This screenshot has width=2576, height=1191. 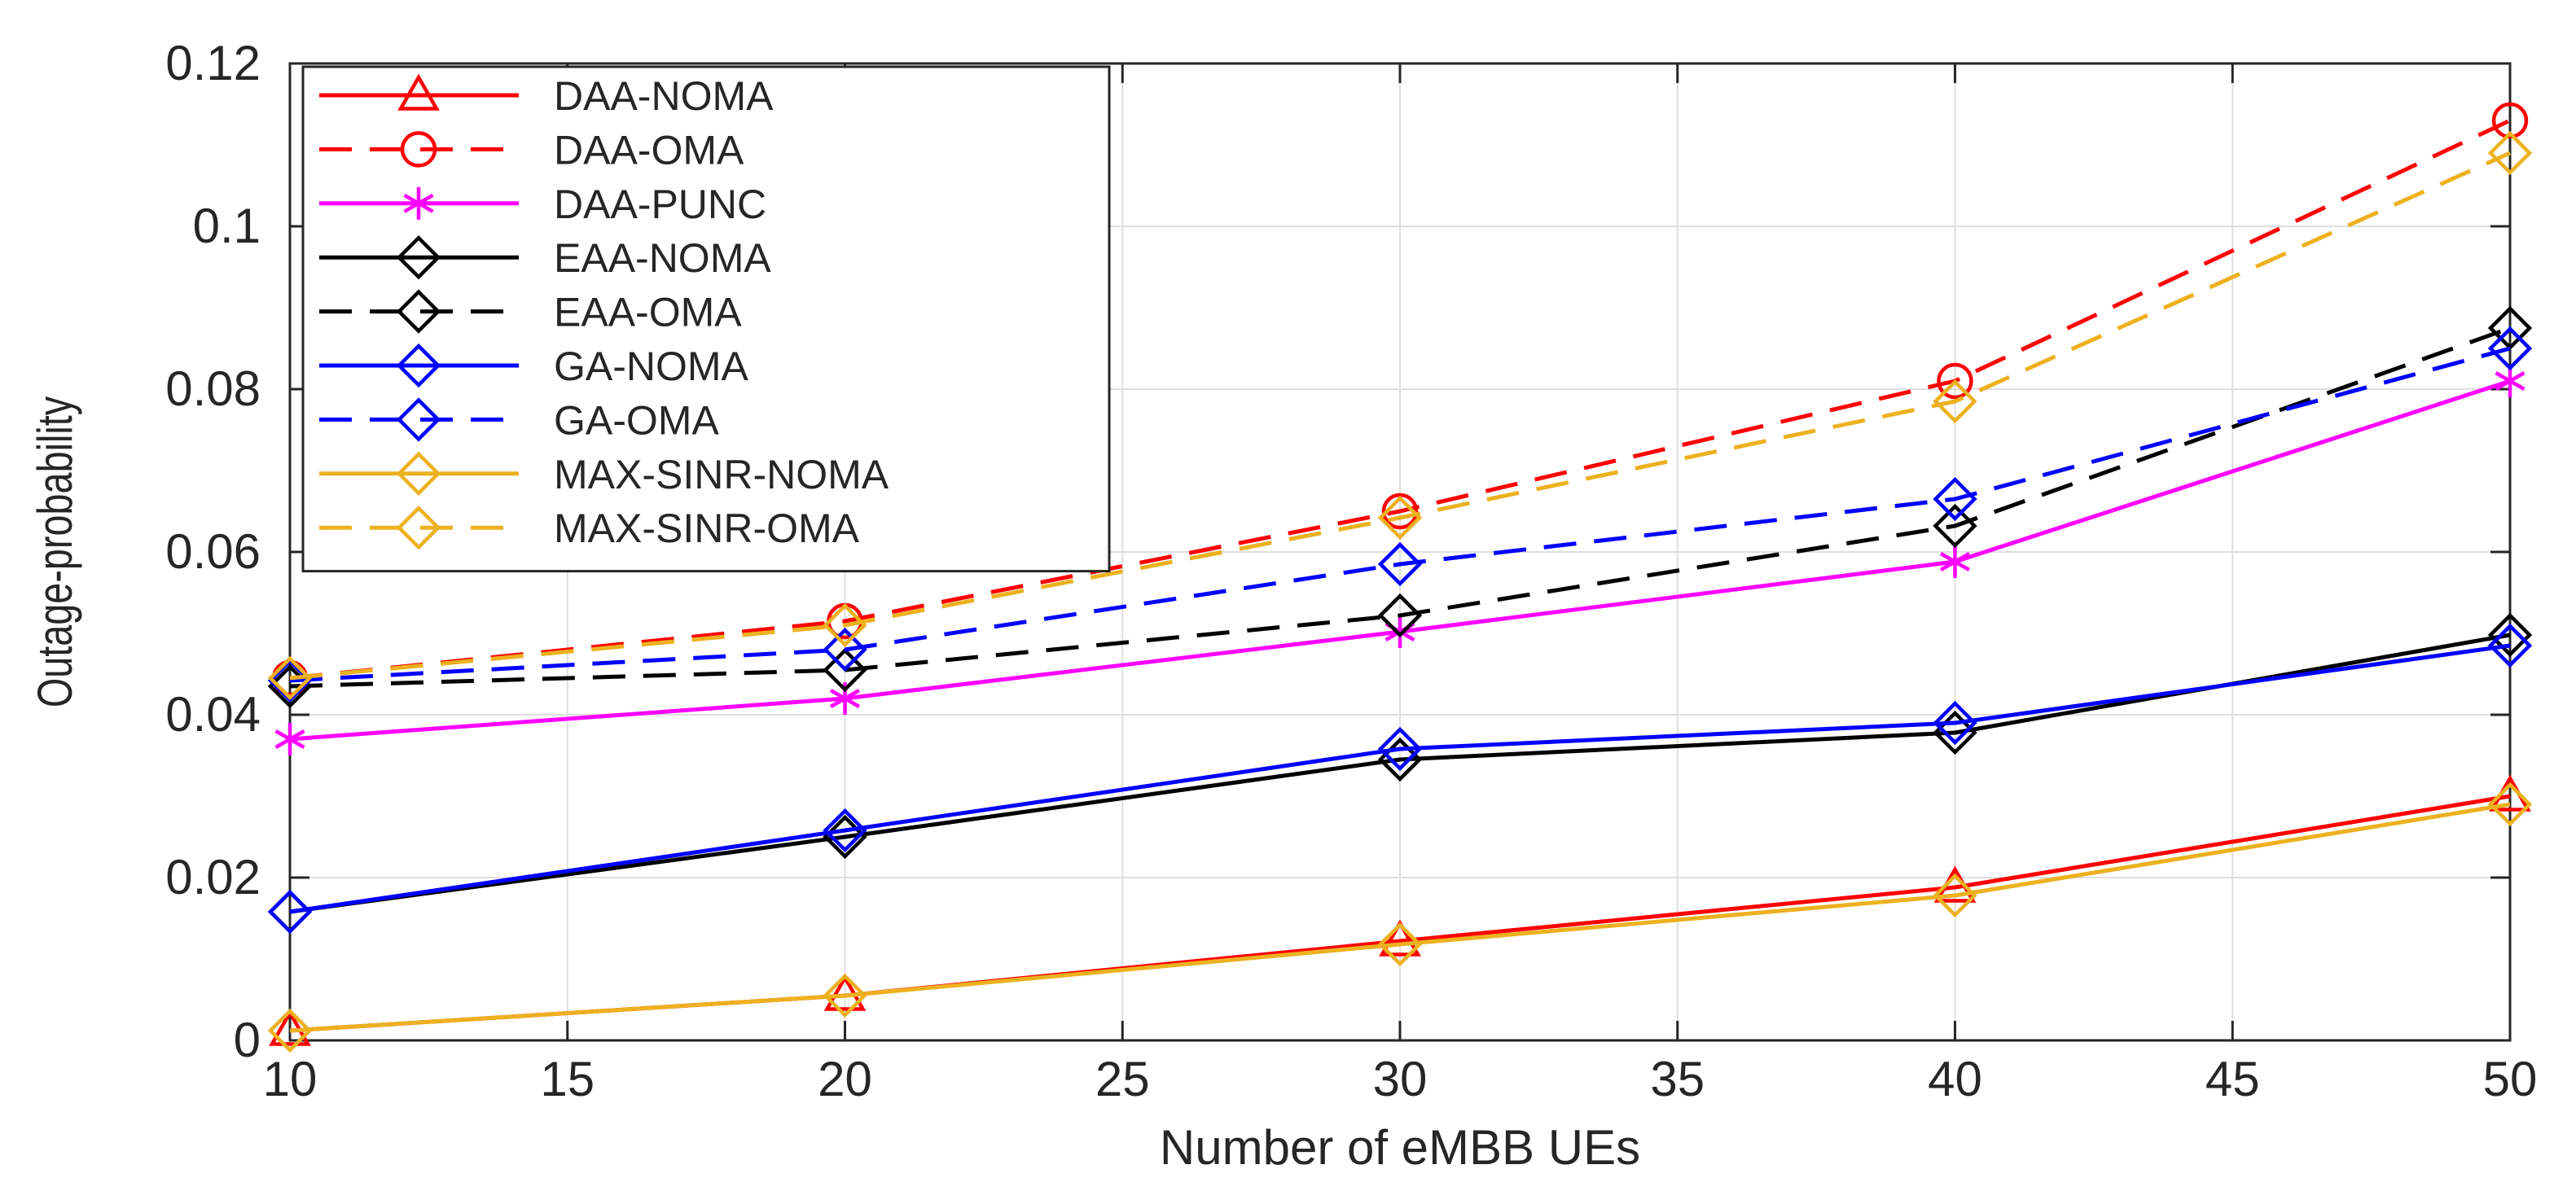 What do you see at coordinates (542, 204) in the screenshot?
I see `legend-item-daa-punc: DAA-PUNC` at bounding box center [542, 204].